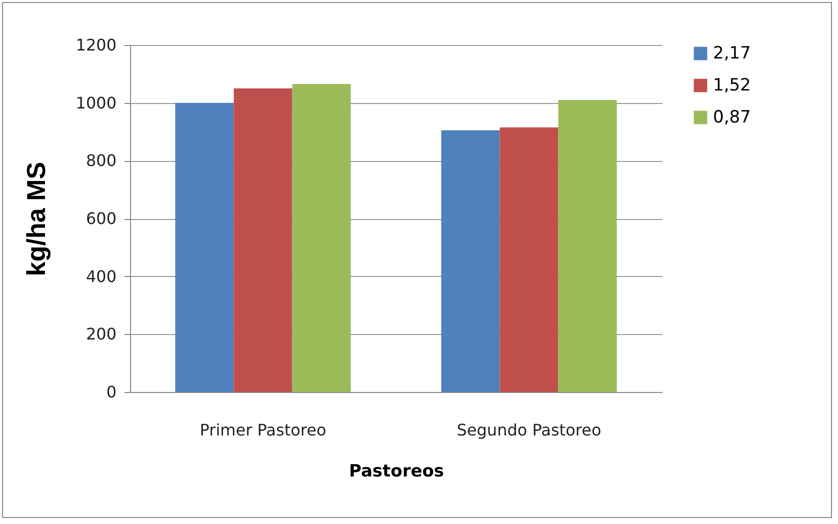 The height and width of the screenshot is (524, 838). What do you see at coordinates (35, 219) in the screenshot?
I see `y-axis-title: kg/ha MS` at bounding box center [35, 219].